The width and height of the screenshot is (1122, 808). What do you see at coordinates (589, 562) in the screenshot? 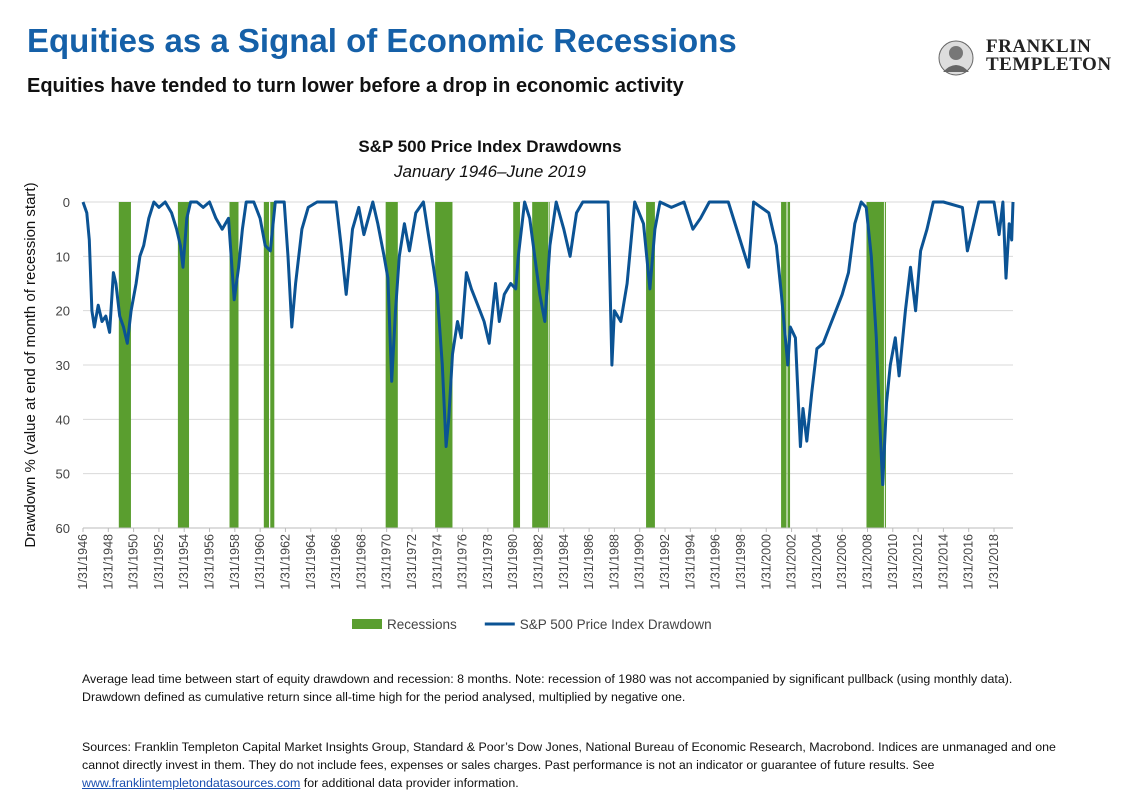
I see `x-tick-label: 1/31/1986` at bounding box center [589, 562].